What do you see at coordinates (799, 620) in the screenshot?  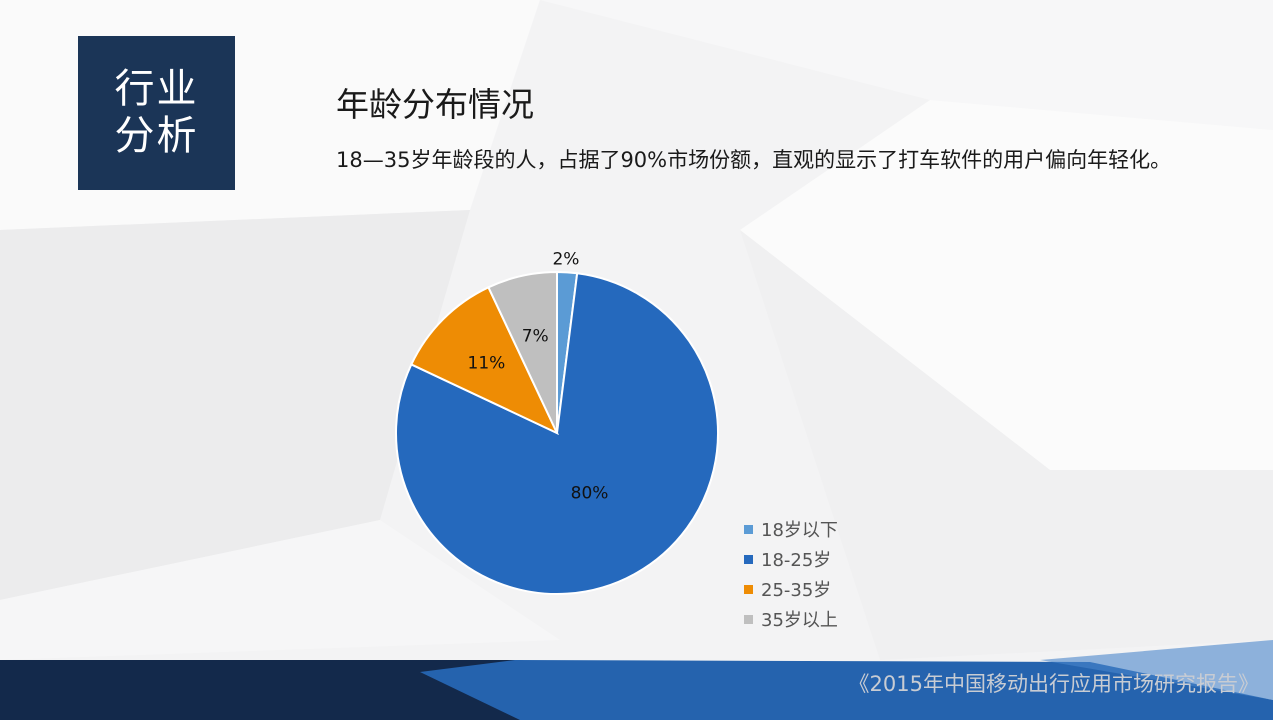 I see `legend-label: 35岁以上` at bounding box center [799, 620].